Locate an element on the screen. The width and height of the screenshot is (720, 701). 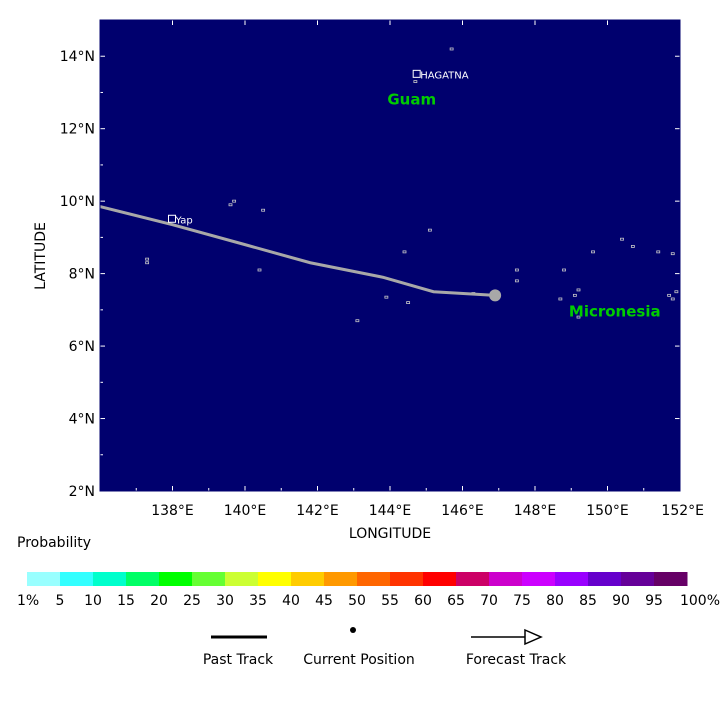
x-tick-label: 142°E is located at coordinates (317, 511).